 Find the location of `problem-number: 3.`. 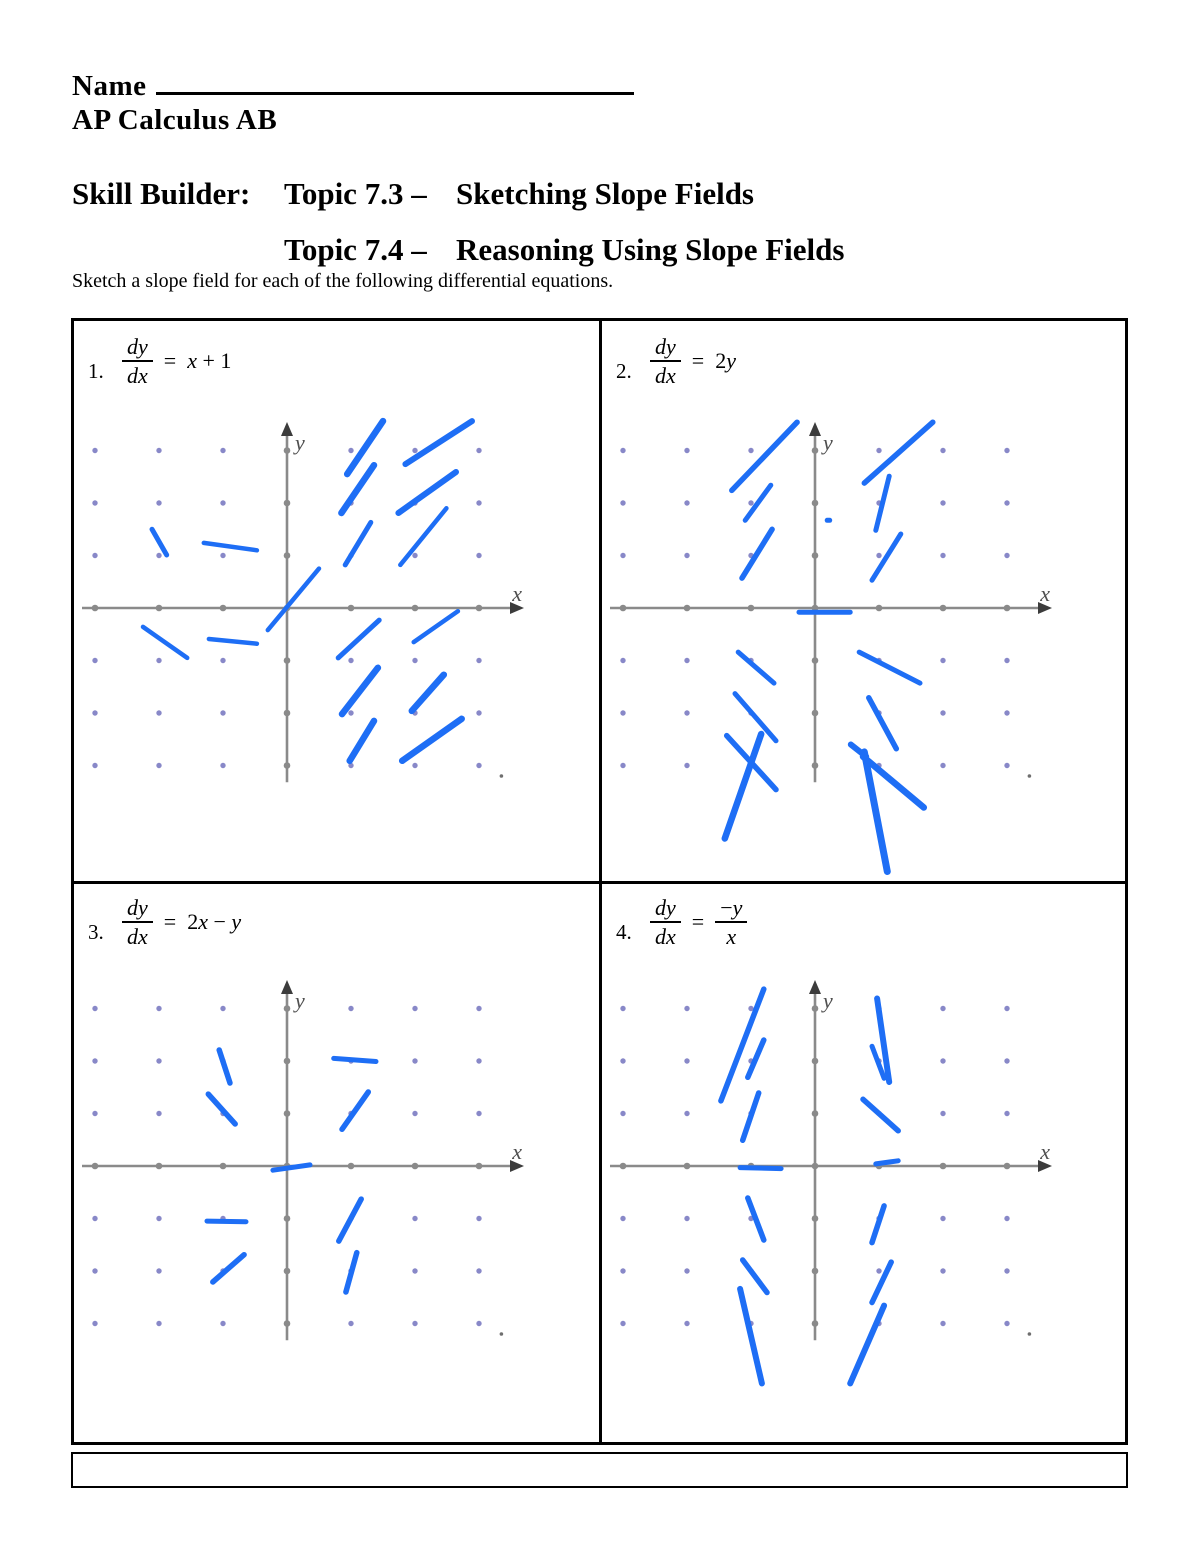

problem-number: 3. is located at coordinates (96, 932).